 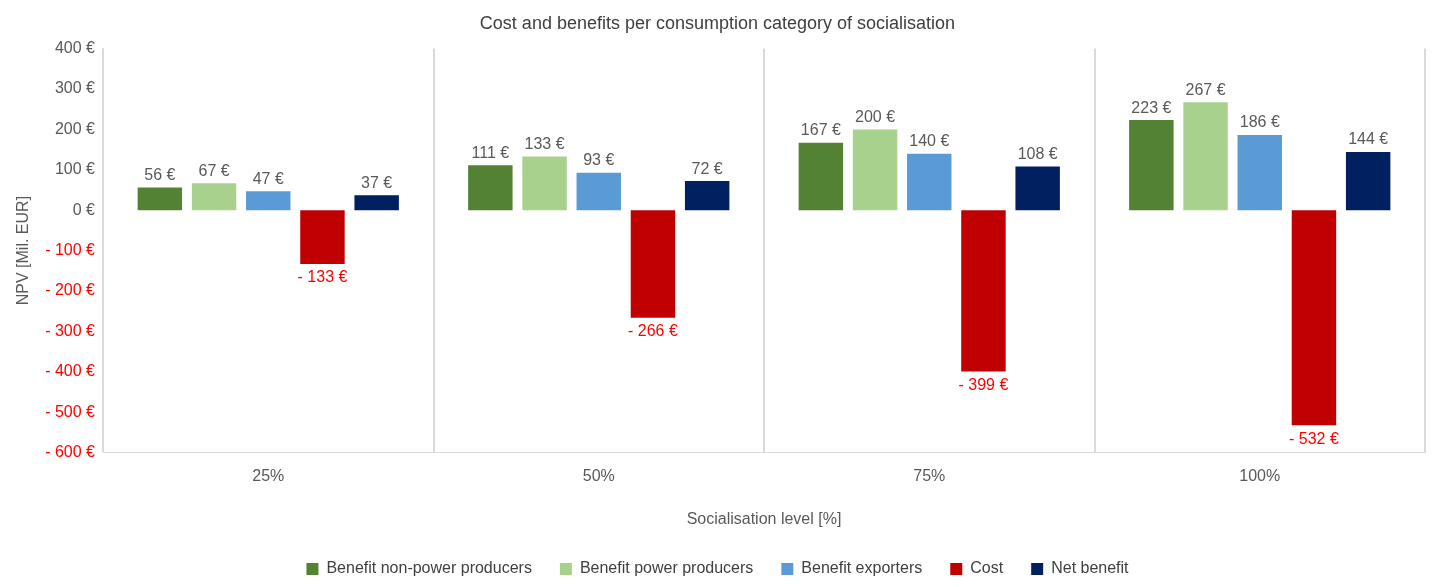 I want to click on data-label: 167 €, so click(x=820, y=130).